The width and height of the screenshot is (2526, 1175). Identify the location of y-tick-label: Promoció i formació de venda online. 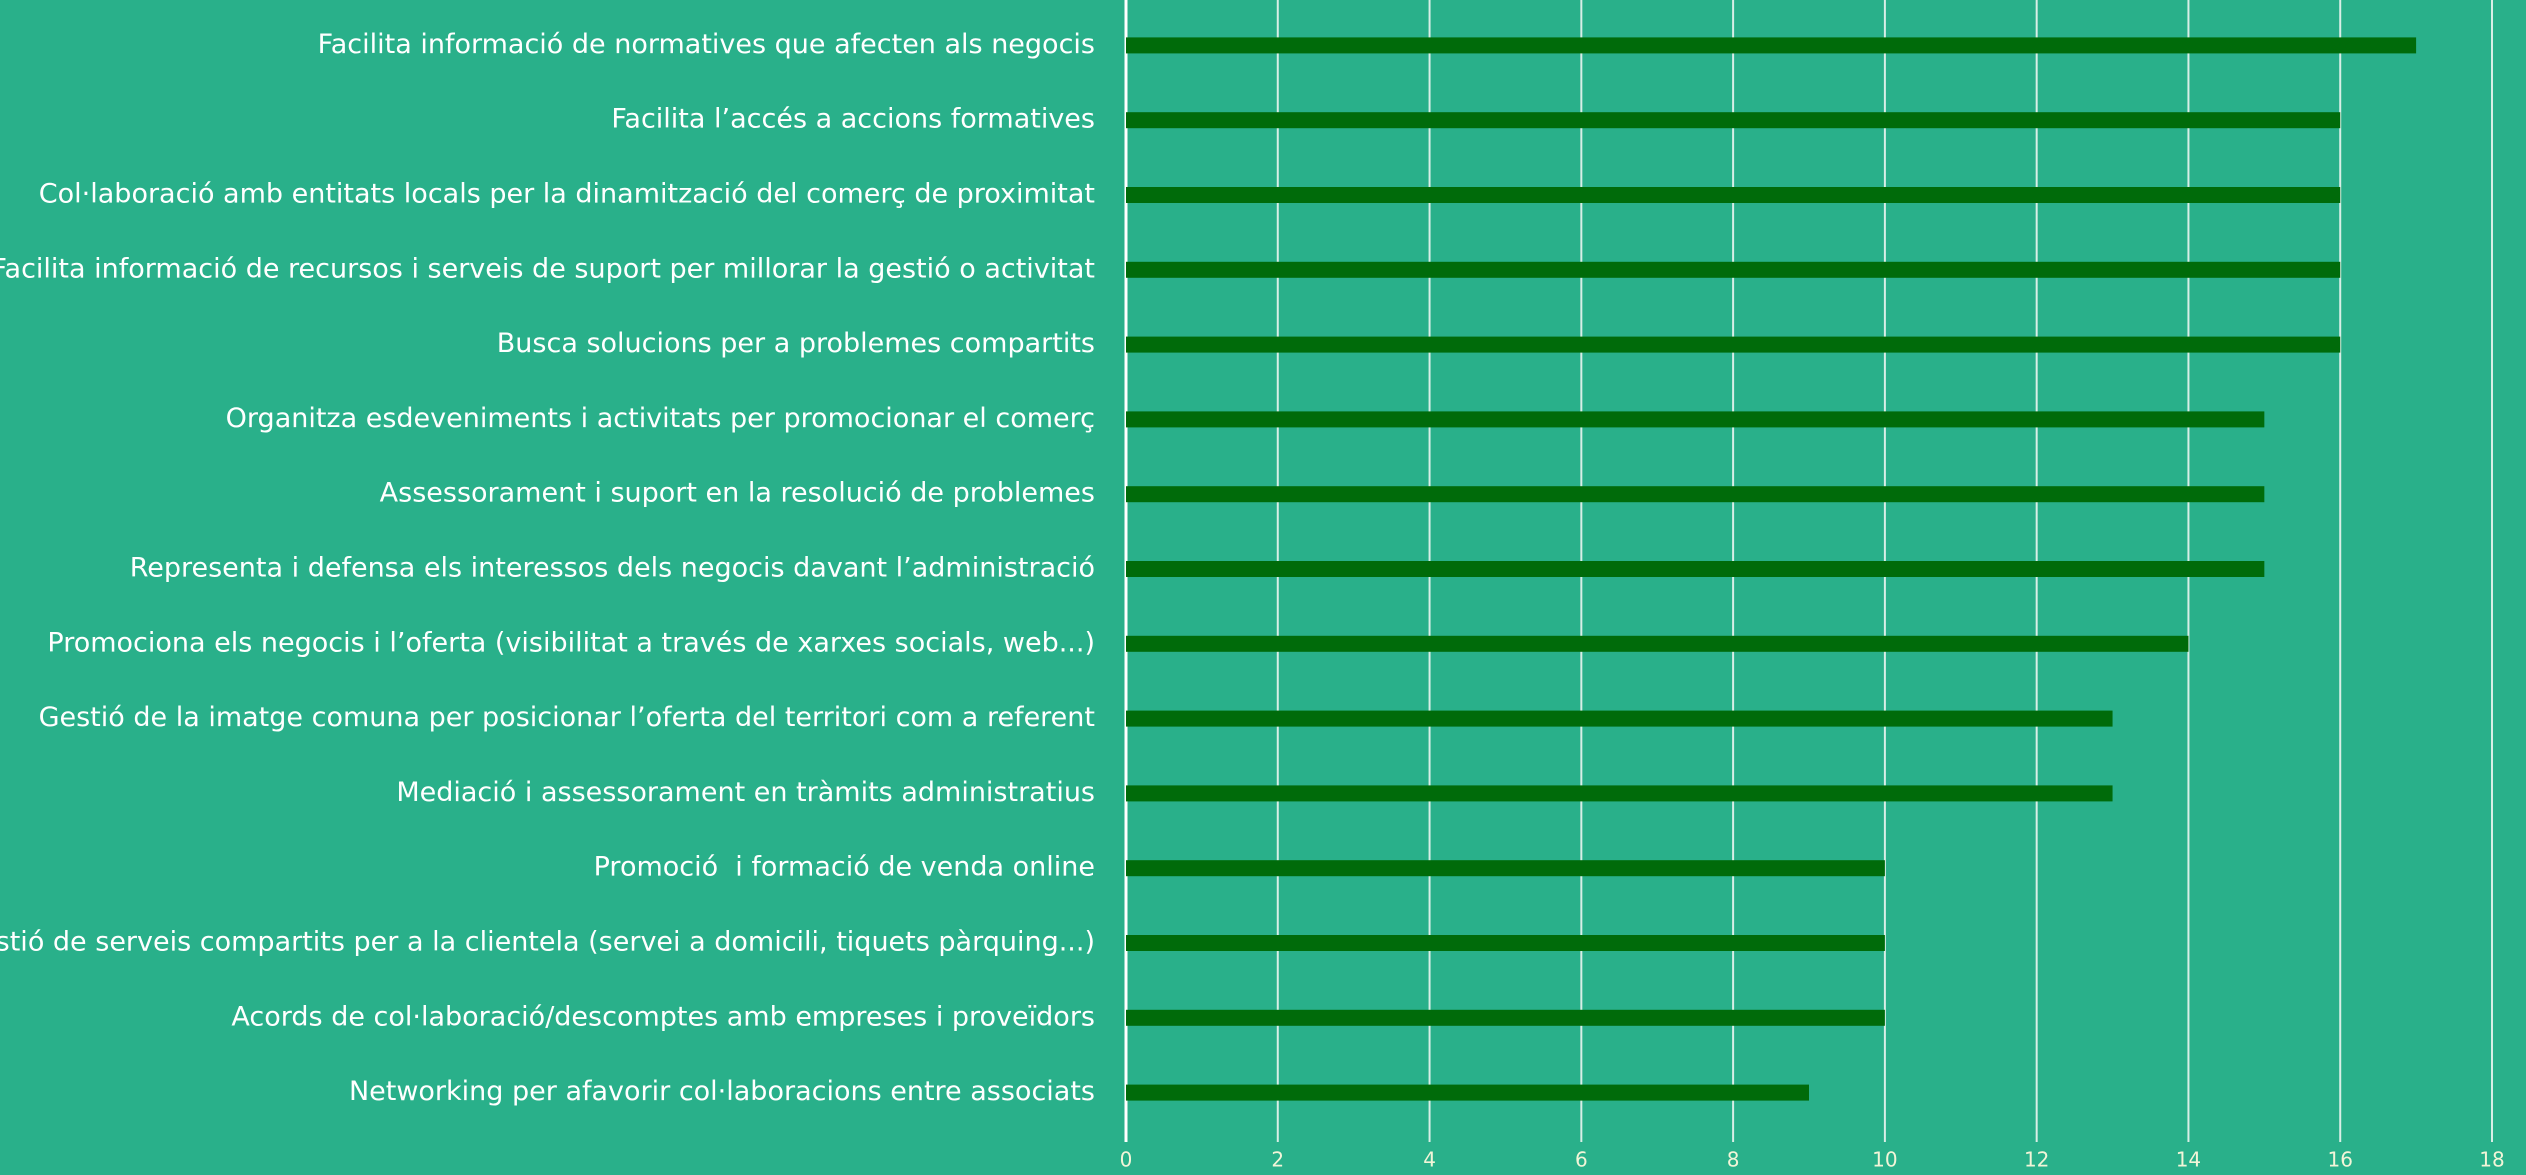
(844, 867).